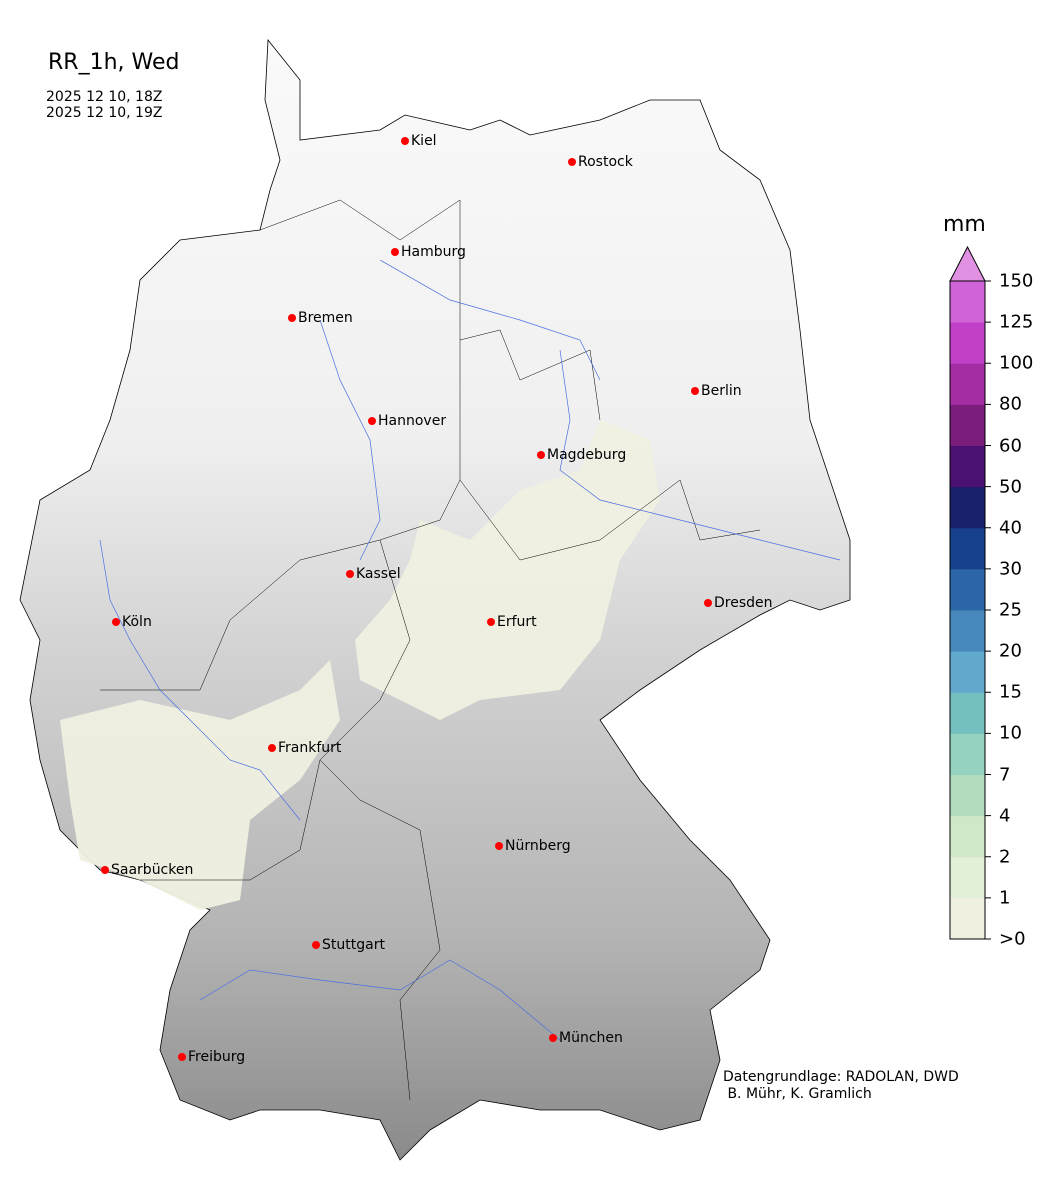  Describe the element at coordinates (433, 252) in the screenshot. I see `city-label: Hamburg` at that location.